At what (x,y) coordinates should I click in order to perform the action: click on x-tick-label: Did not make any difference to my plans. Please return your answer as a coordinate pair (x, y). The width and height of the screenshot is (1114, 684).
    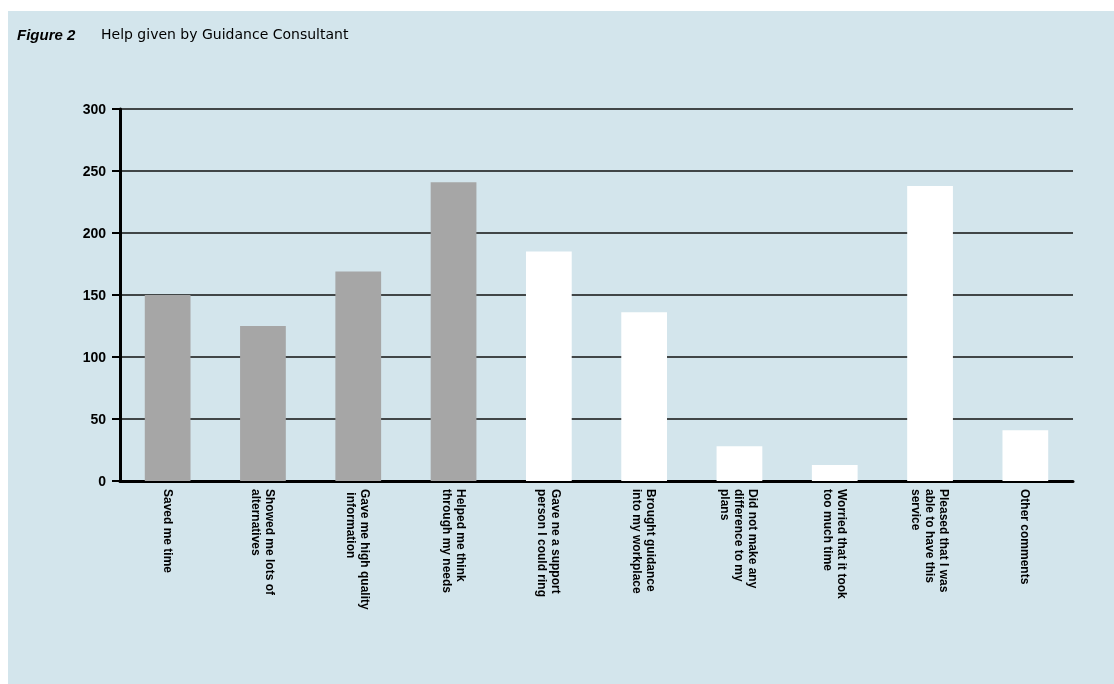
    Looking at the image, I should click on (739, 540).